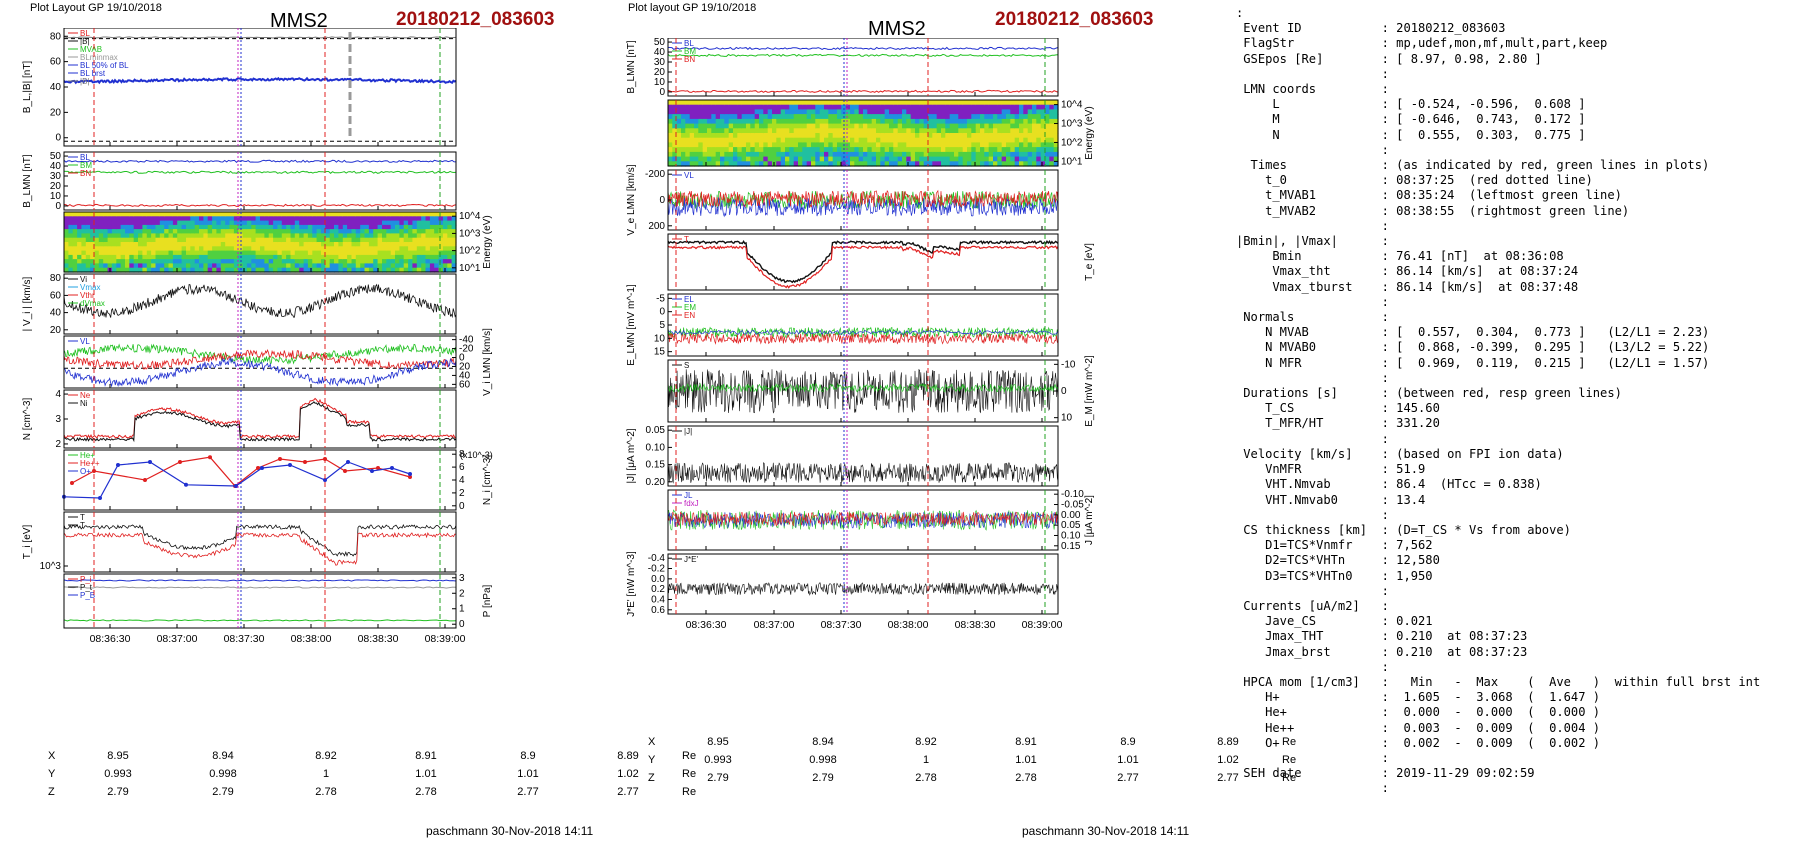  What do you see at coordinates (56, 36) in the screenshot?
I see `y-tick-label: 80` at bounding box center [56, 36].